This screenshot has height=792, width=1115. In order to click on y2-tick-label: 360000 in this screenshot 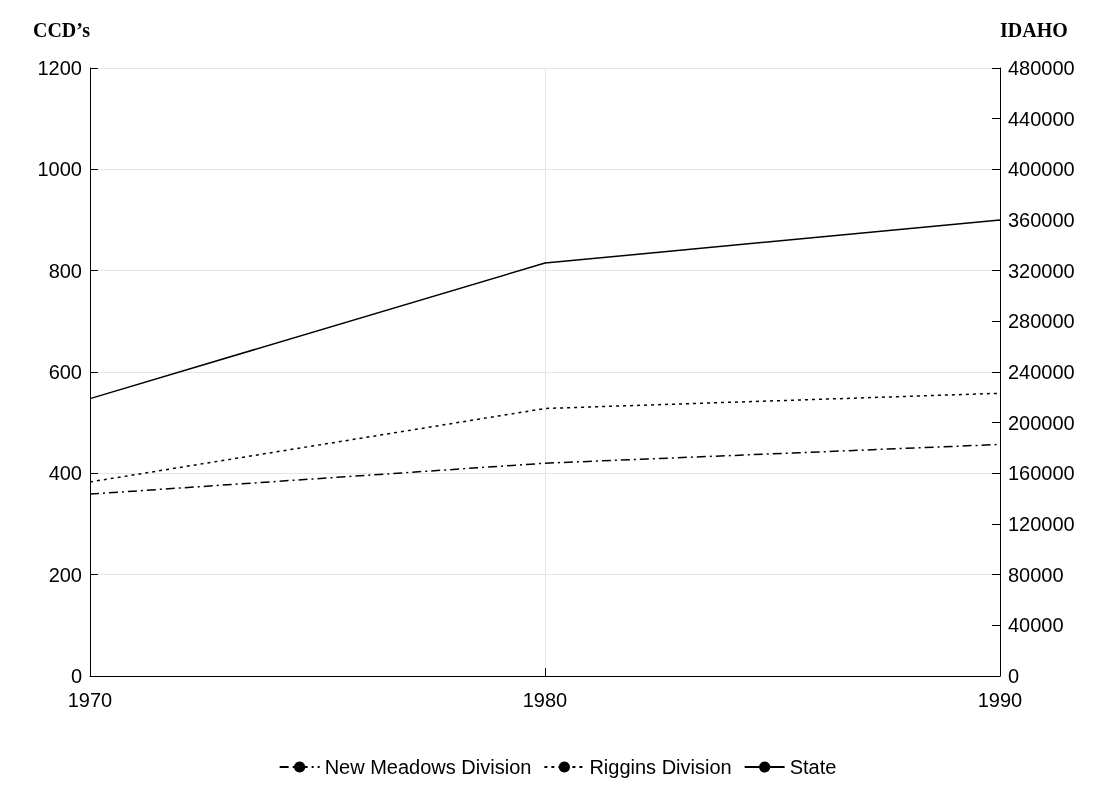, I will do `click(1041, 220)`.